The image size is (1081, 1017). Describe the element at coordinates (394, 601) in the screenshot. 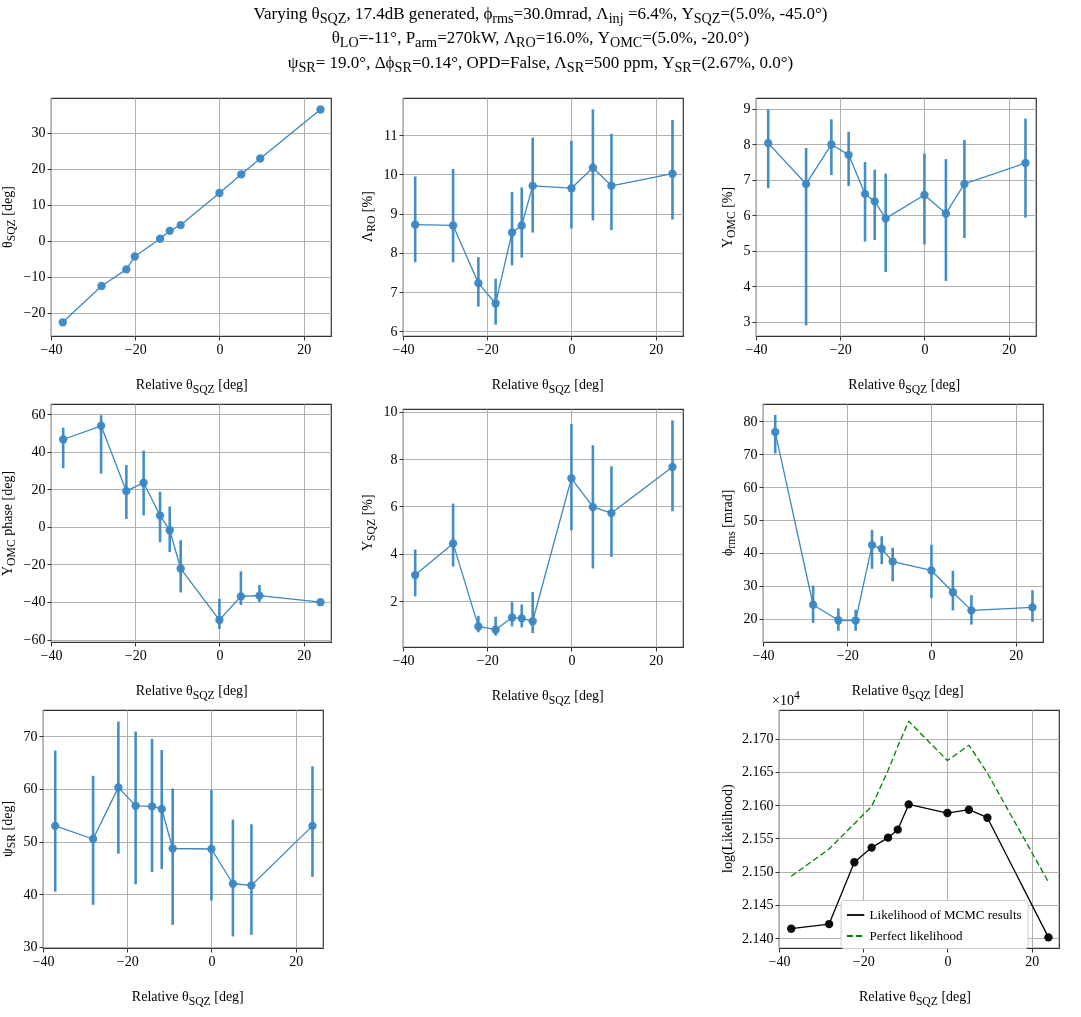

I see `y-tick-label: 2` at that location.